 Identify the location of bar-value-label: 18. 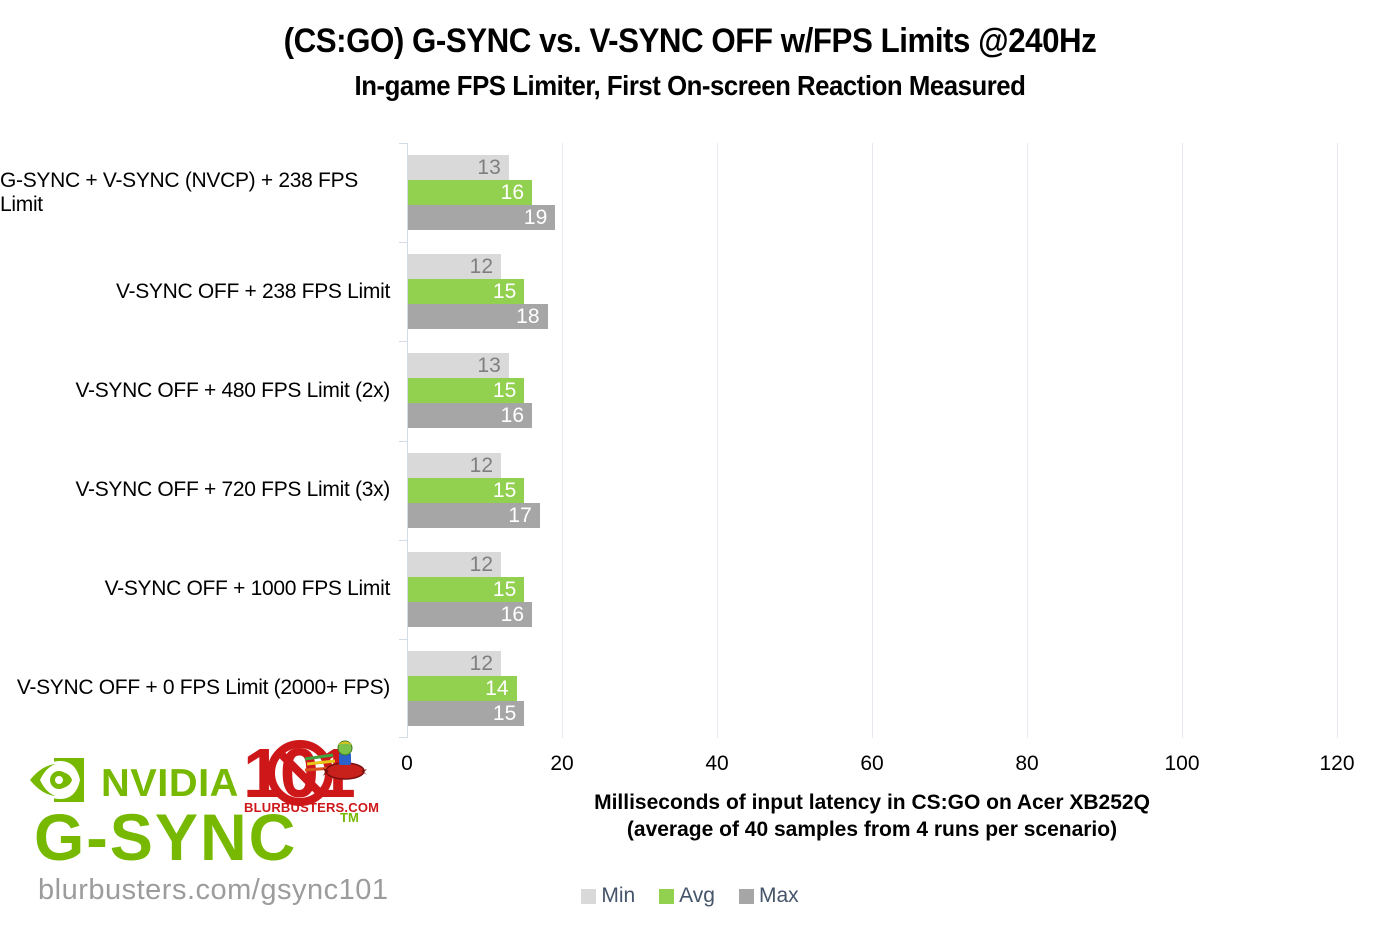
(528, 317).